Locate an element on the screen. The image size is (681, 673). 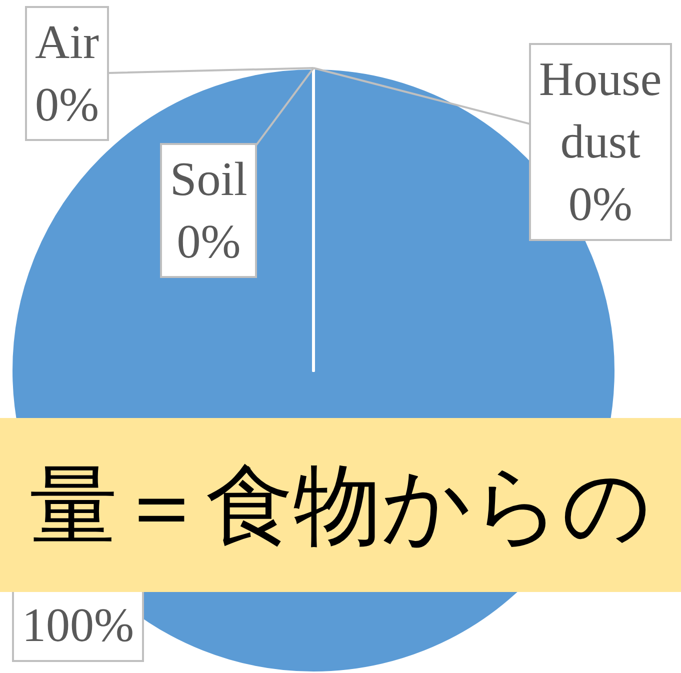
category-label: Soil is located at coordinates (209, 179).